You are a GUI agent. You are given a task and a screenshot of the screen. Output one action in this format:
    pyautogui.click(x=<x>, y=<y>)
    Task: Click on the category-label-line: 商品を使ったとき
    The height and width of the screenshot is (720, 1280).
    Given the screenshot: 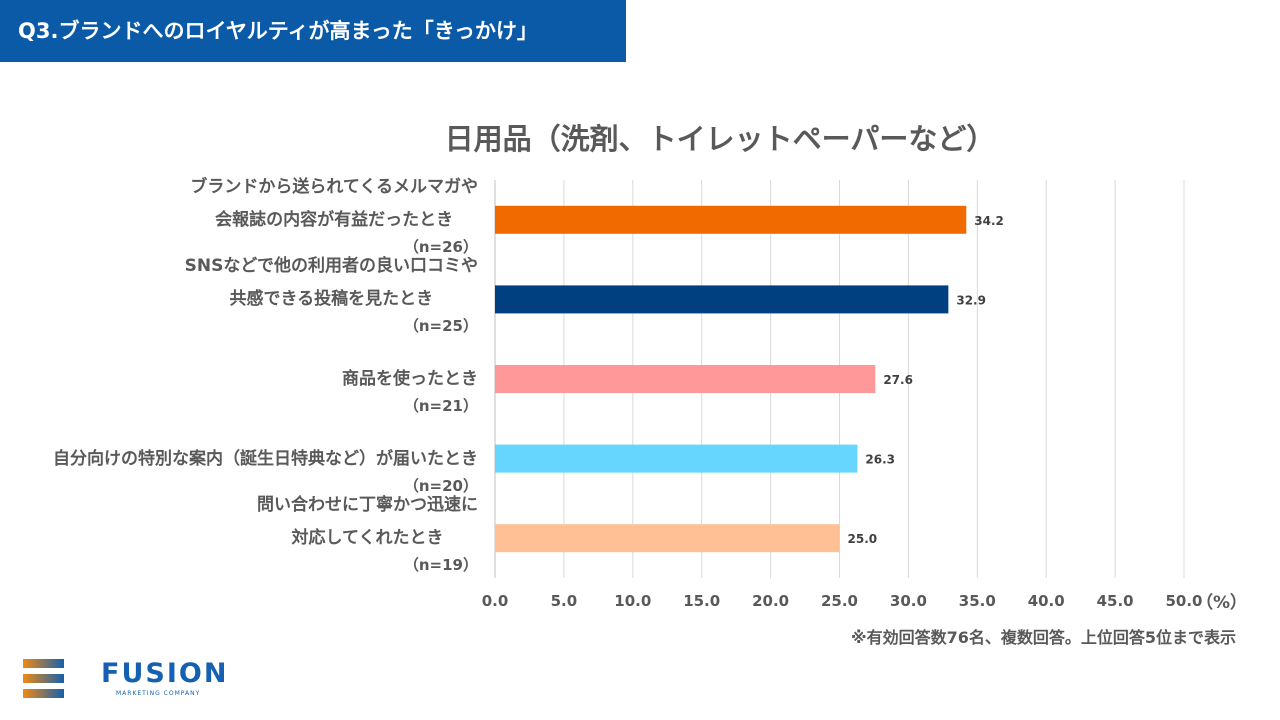 What is the action you would take?
    pyautogui.click(x=410, y=379)
    